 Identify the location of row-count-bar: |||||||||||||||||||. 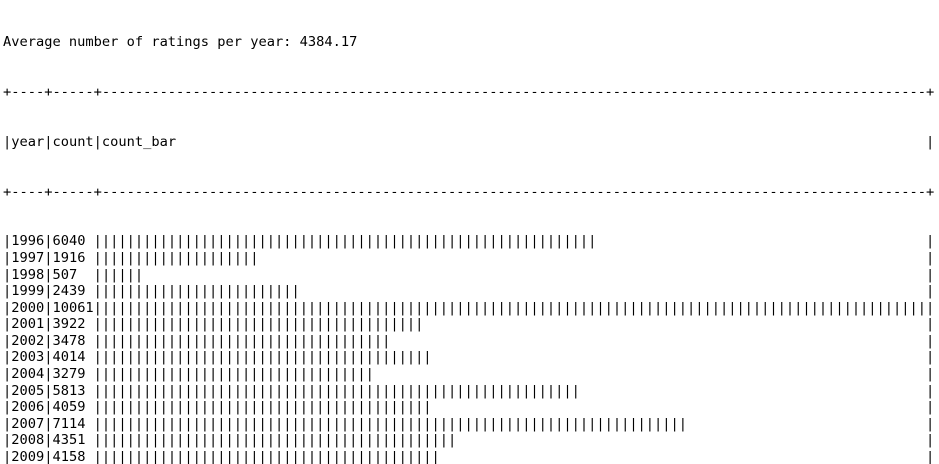
(180, 257).